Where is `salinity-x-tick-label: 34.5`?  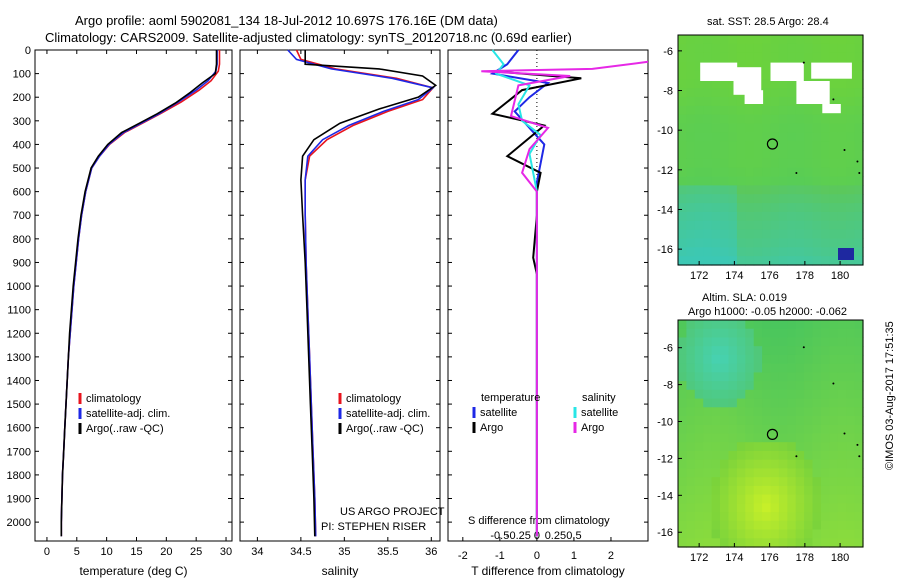
salinity-x-tick-label: 34.5 is located at coordinates (300, 552).